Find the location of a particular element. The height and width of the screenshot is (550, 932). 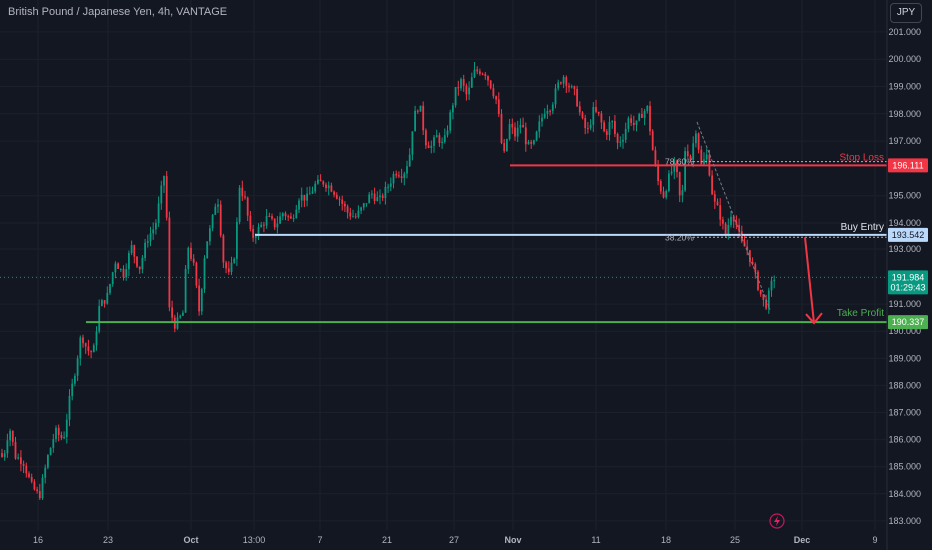

x-tick-label: 21 is located at coordinates (387, 540).